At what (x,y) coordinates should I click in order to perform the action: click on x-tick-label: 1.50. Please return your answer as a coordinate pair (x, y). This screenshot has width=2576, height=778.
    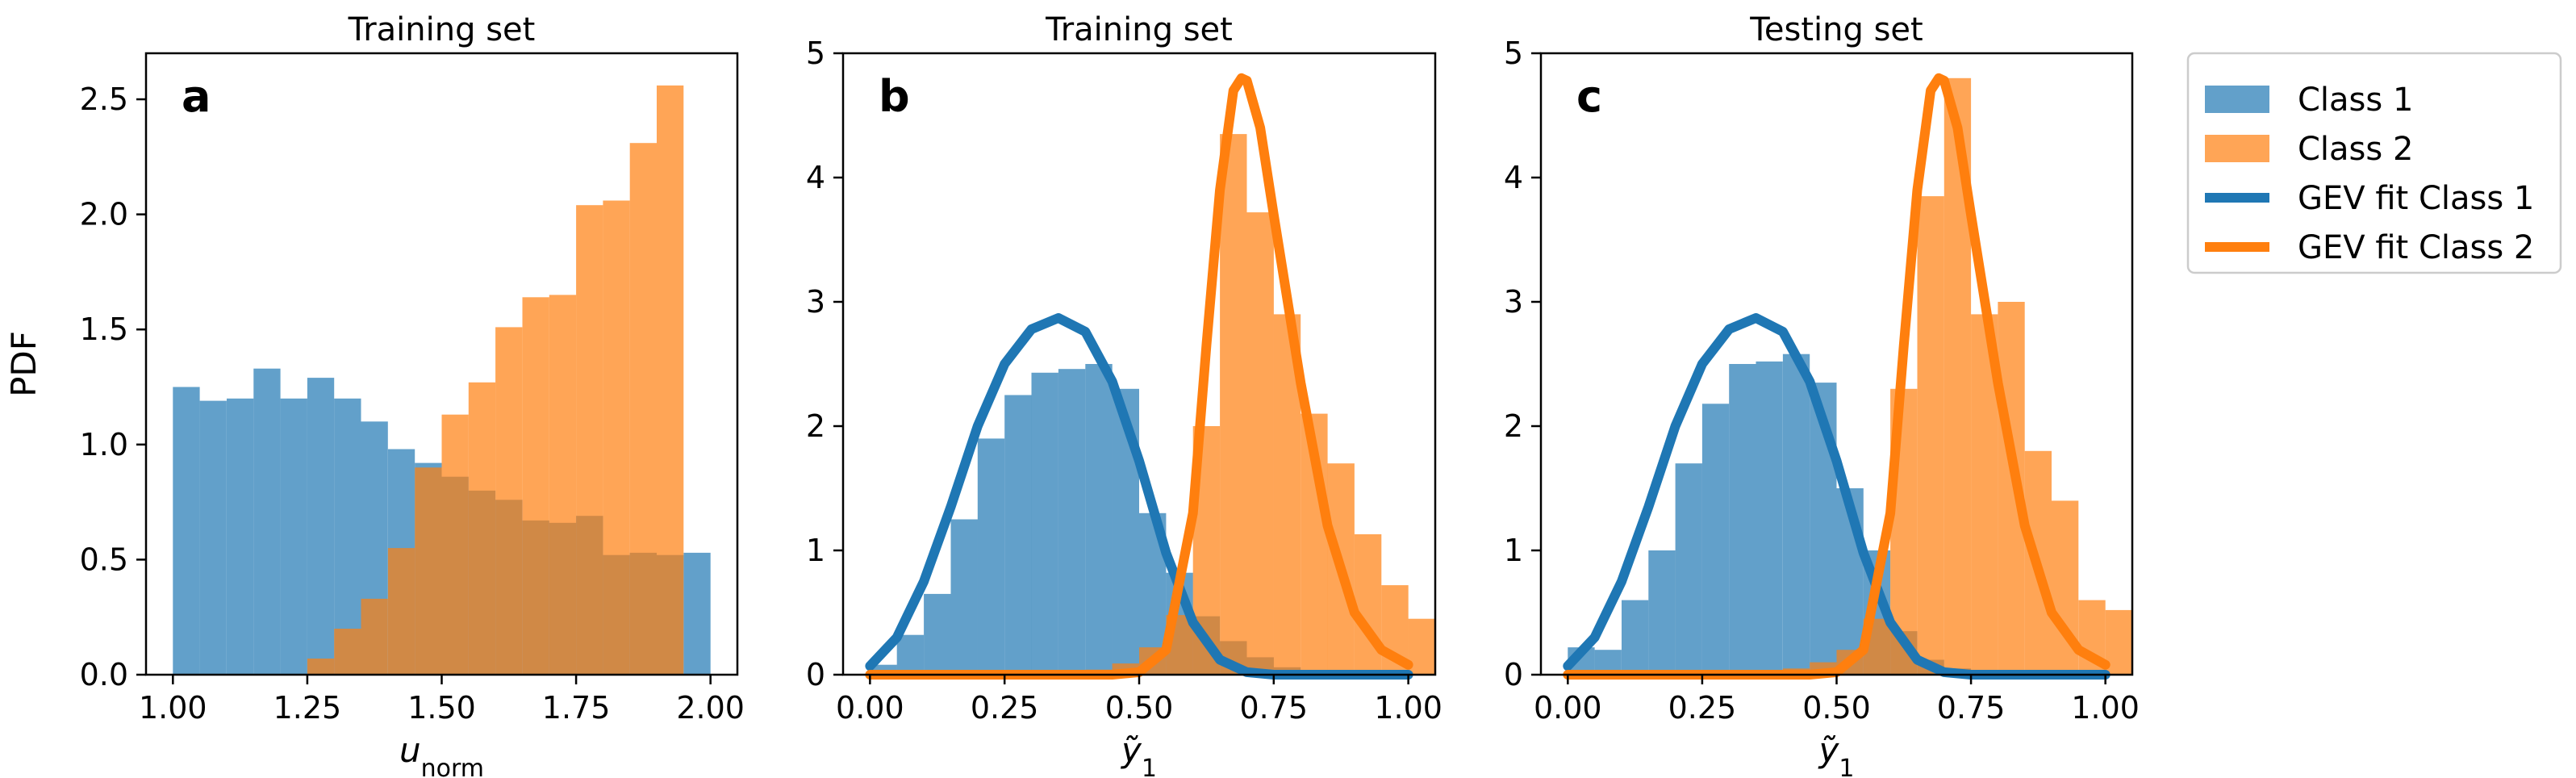
    Looking at the image, I should click on (442, 708).